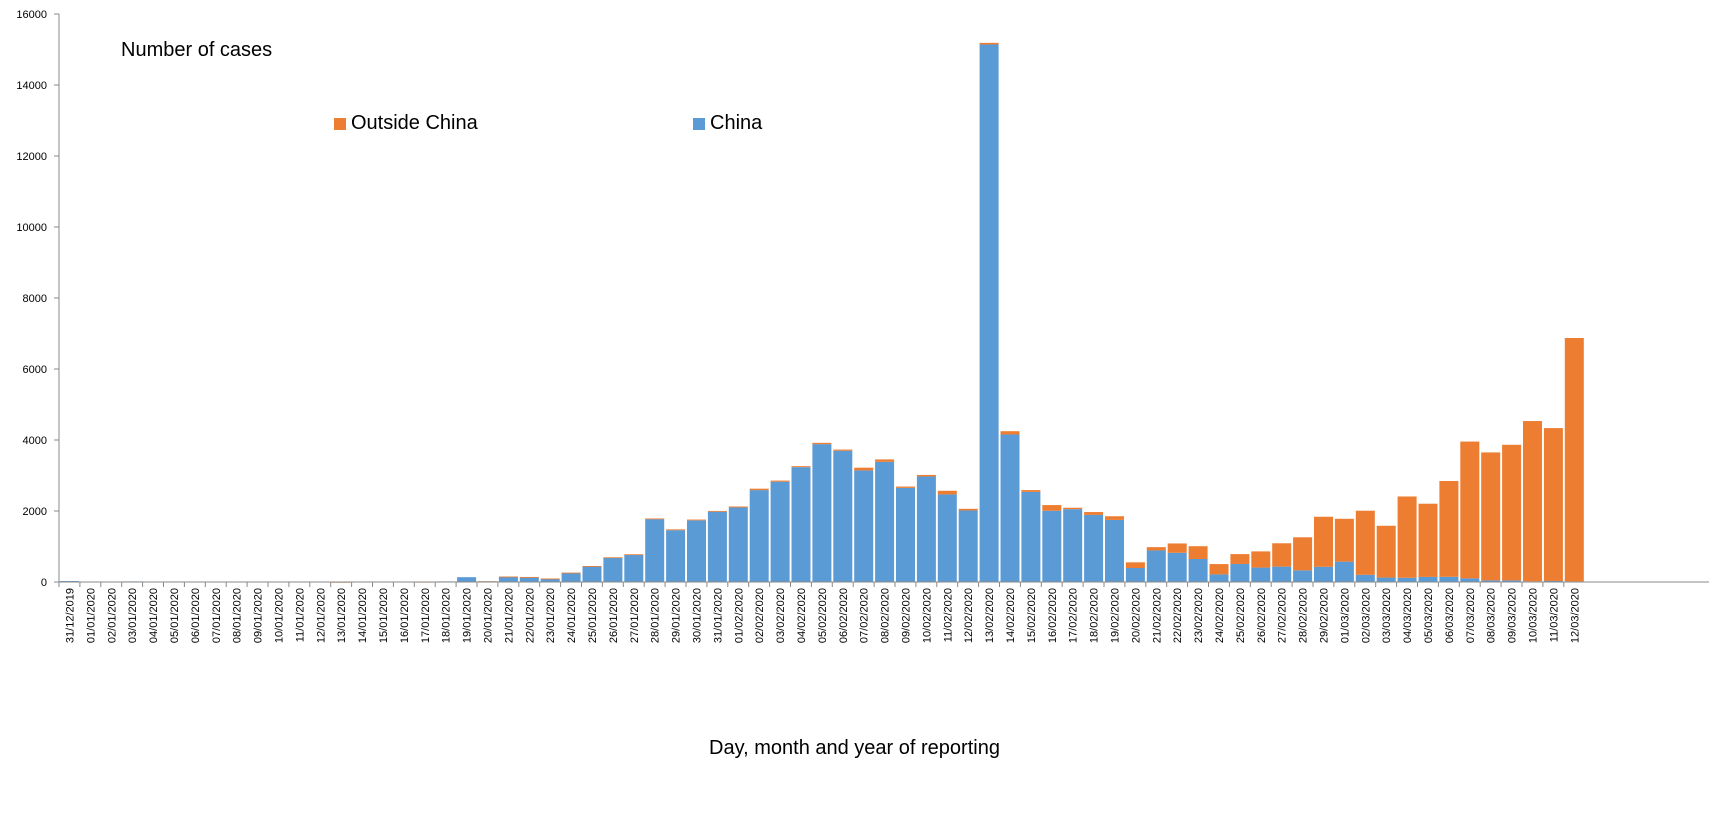  What do you see at coordinates (71, 615) in the screenshot?
I see `x-tick-label: 31/12/2019` at bounding box center [71, 615].